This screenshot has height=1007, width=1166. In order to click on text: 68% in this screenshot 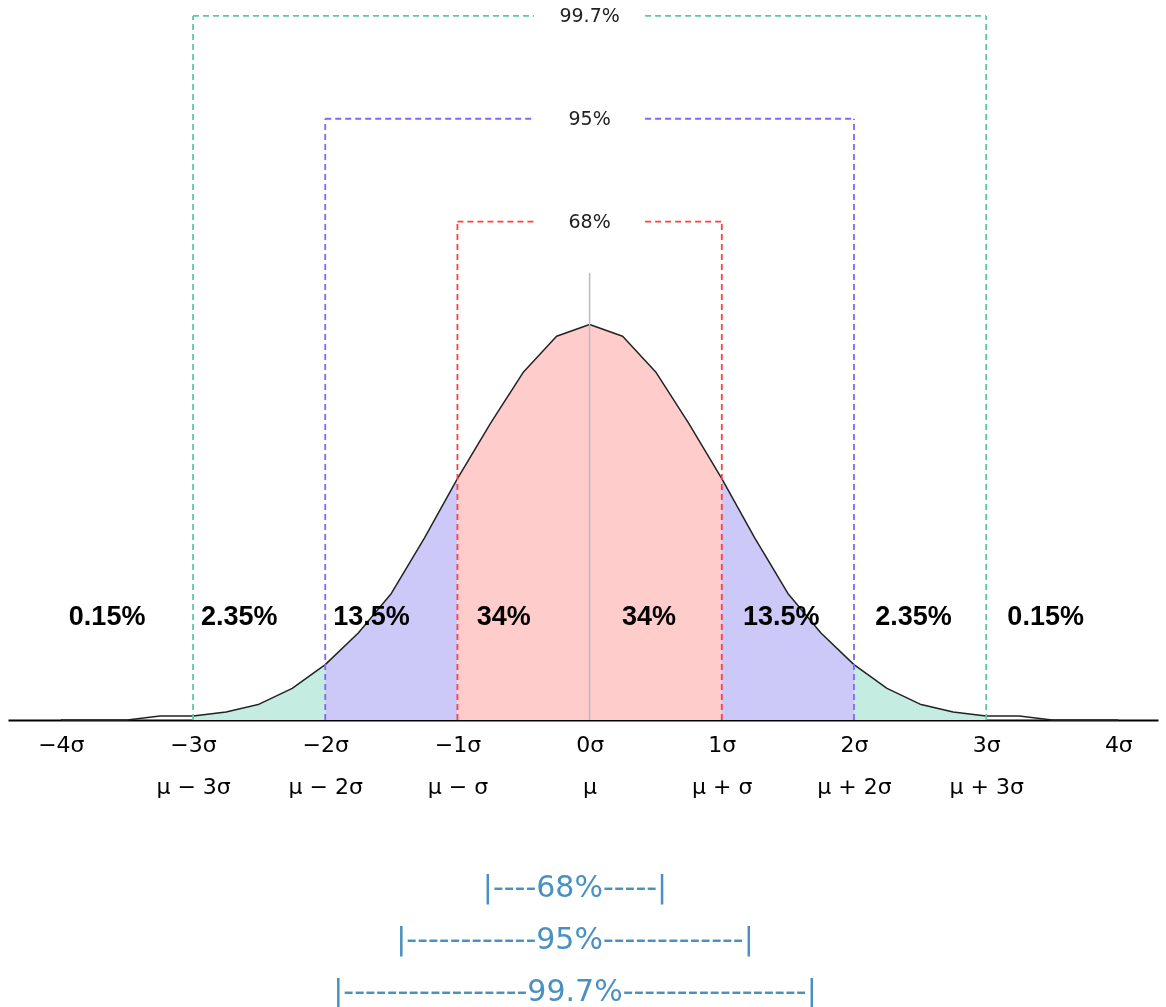, I will do `click(589, 220)`.